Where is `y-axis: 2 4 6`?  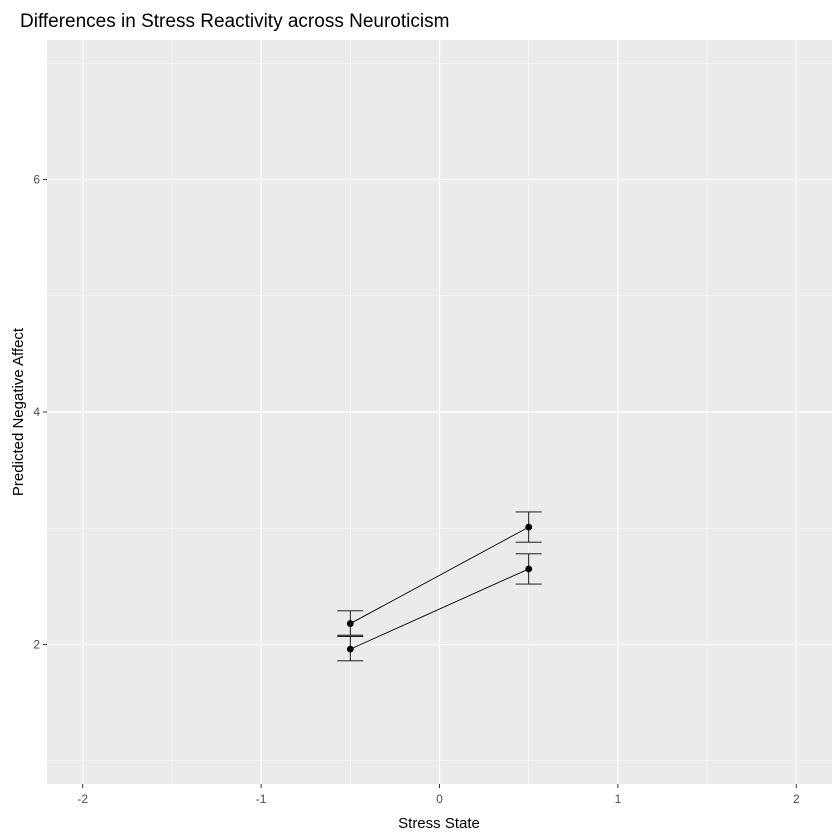 y-axis: 2 4 6 is located at coordinates (40, 412).